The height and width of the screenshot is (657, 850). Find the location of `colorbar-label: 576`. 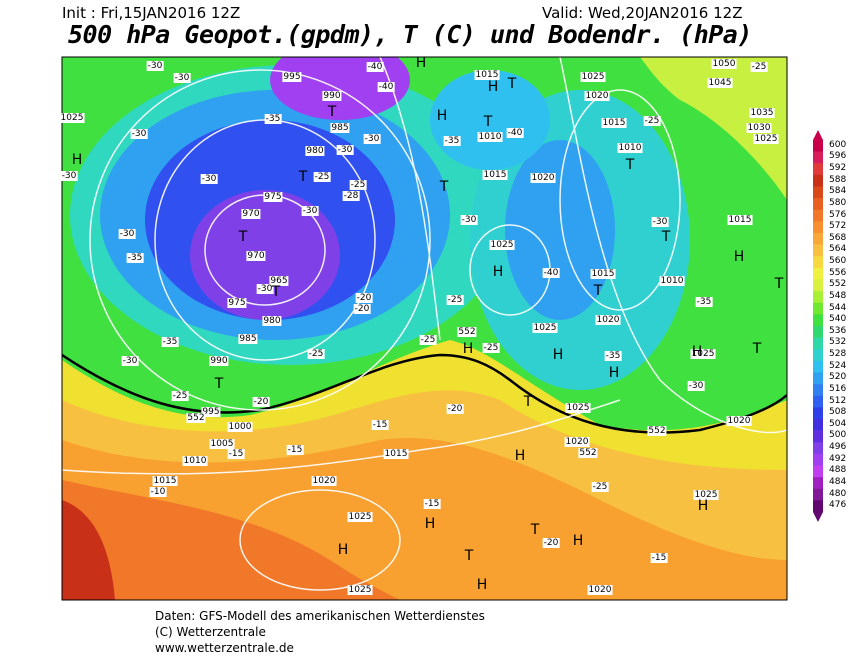

colorbar-label: 576 is located at coordinates (838, 214).